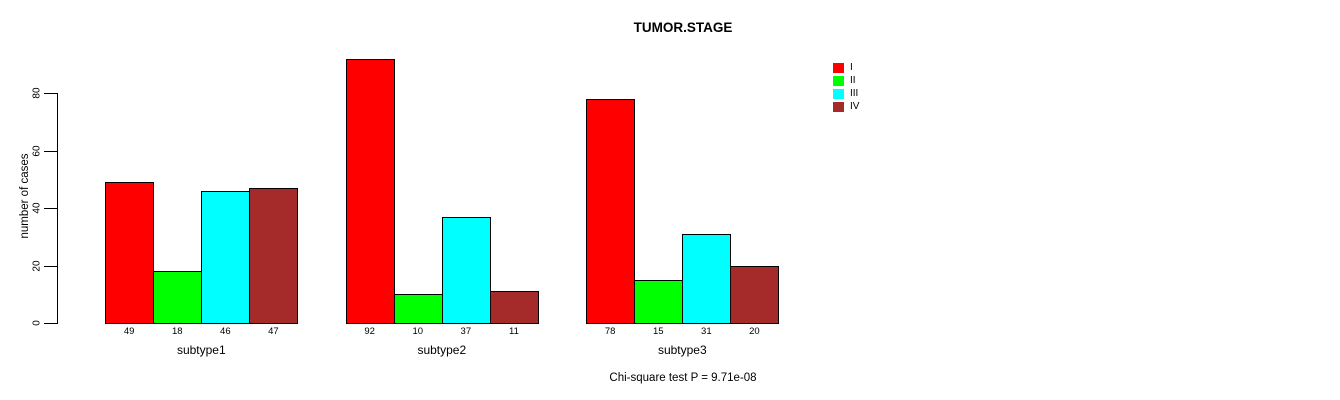 This screenshot has height=400, width=1340. What do you see at coordinates (37, 266) in the screenshot?
I see `y-tick-label: 20` at bounding box center [37, 266].